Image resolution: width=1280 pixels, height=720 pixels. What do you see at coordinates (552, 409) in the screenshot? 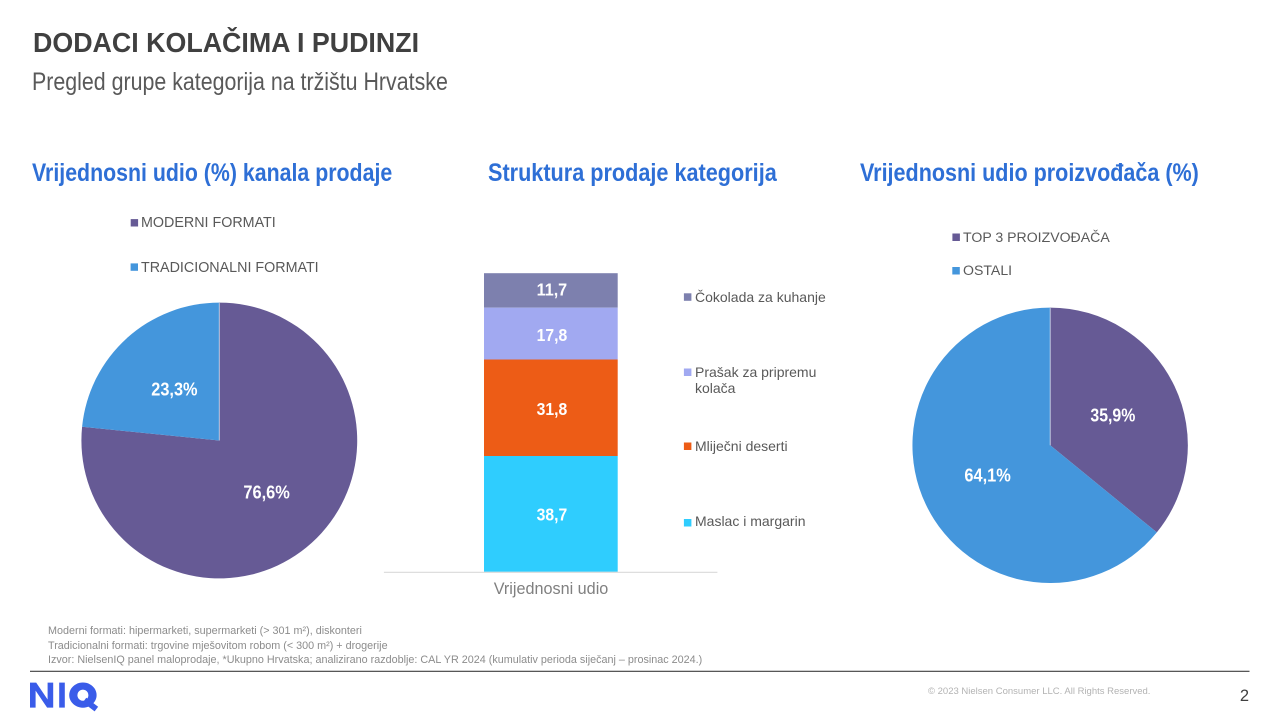
I see `svg-text: 31,8` at bounding box center [552, 409].